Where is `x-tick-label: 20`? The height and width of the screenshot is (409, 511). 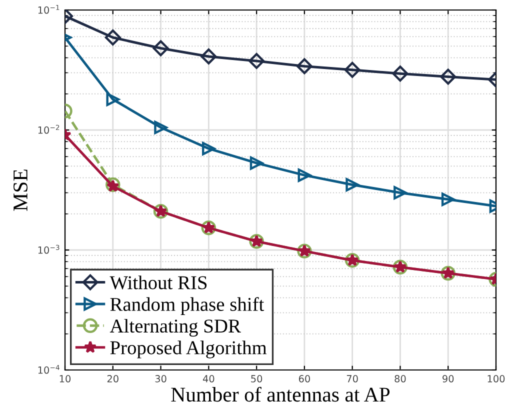 x-tick-label: 20 is located at coordinates (112, 378).